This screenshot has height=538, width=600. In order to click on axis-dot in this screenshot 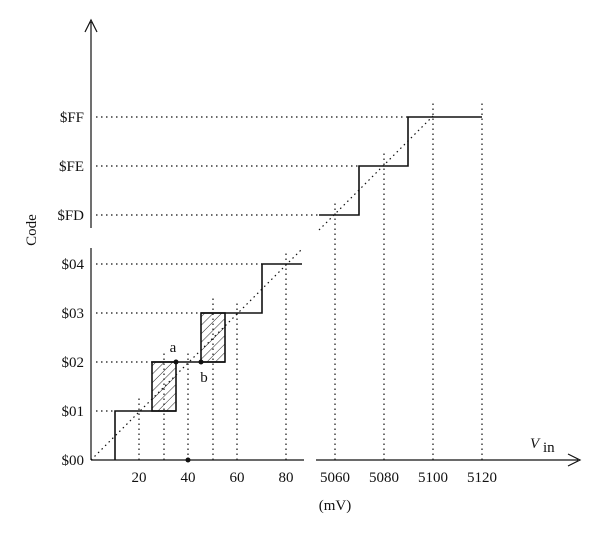, I will do `click(188, 460)`.